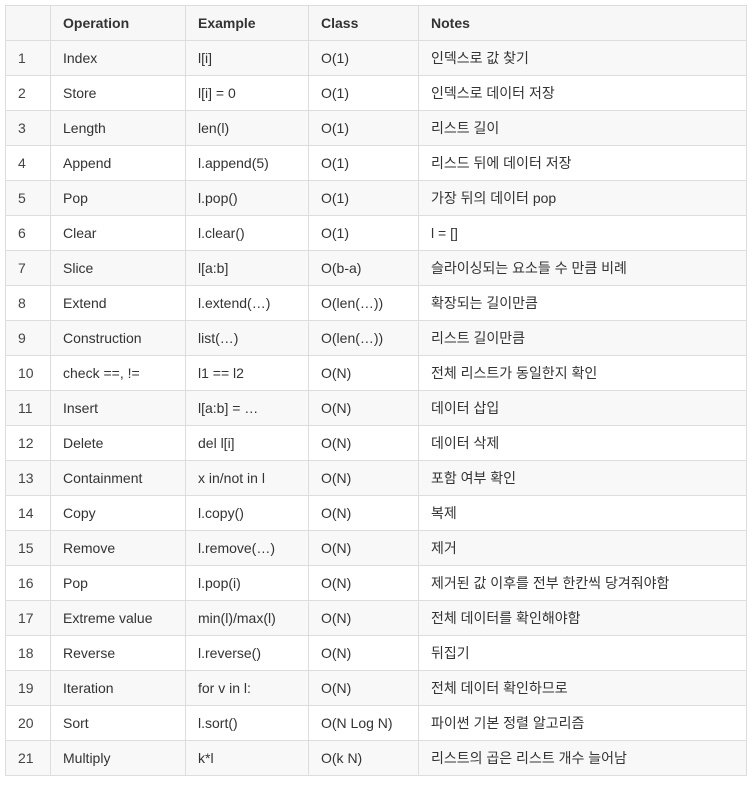 Image resolution: width=752 pixels, height=787 pixels. I want to click on header-index, so click(28, 23).